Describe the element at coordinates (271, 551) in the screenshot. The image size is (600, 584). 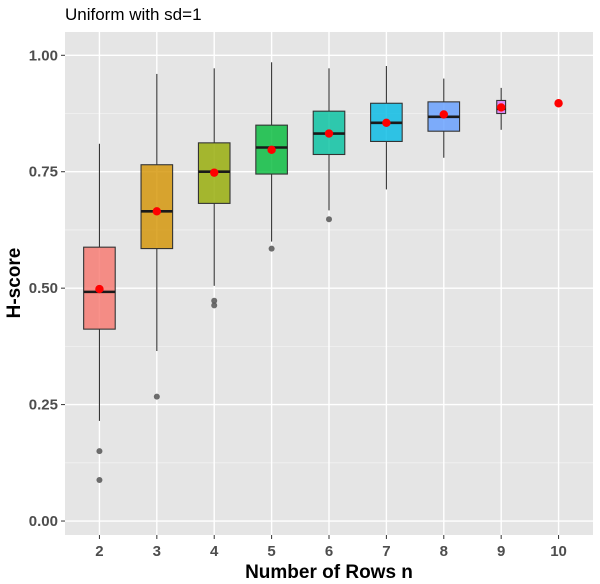
I see `x-tick-label: 5` at that location.